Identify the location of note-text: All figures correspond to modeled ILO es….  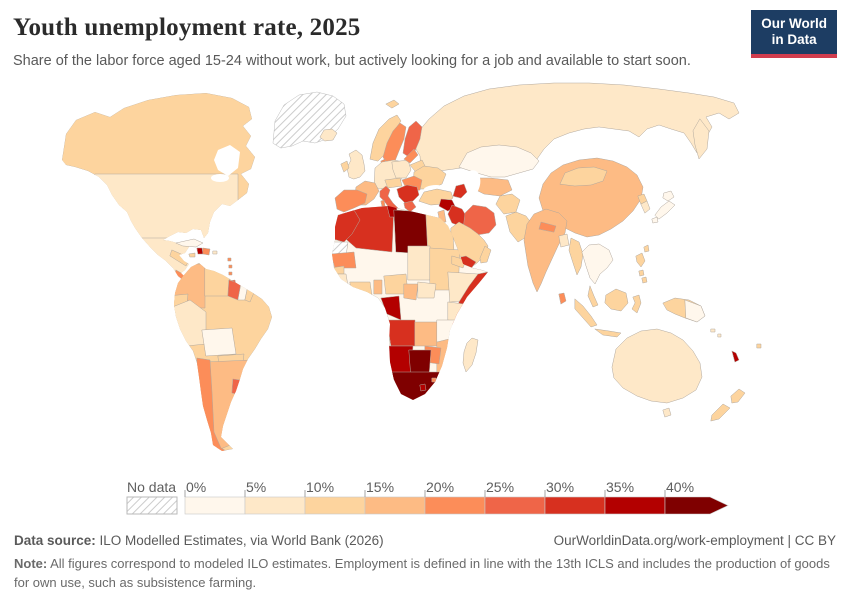
(422, 573).